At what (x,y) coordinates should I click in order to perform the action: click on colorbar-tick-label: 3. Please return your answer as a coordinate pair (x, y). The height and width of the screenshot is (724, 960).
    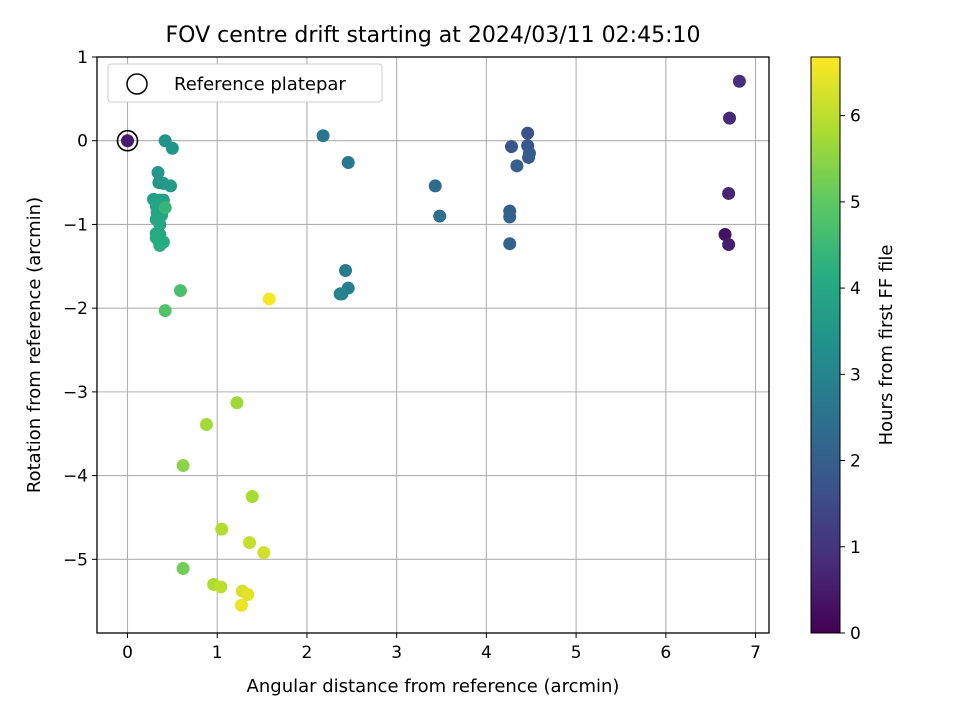
    Looking at the image, I should click on (855, 375).